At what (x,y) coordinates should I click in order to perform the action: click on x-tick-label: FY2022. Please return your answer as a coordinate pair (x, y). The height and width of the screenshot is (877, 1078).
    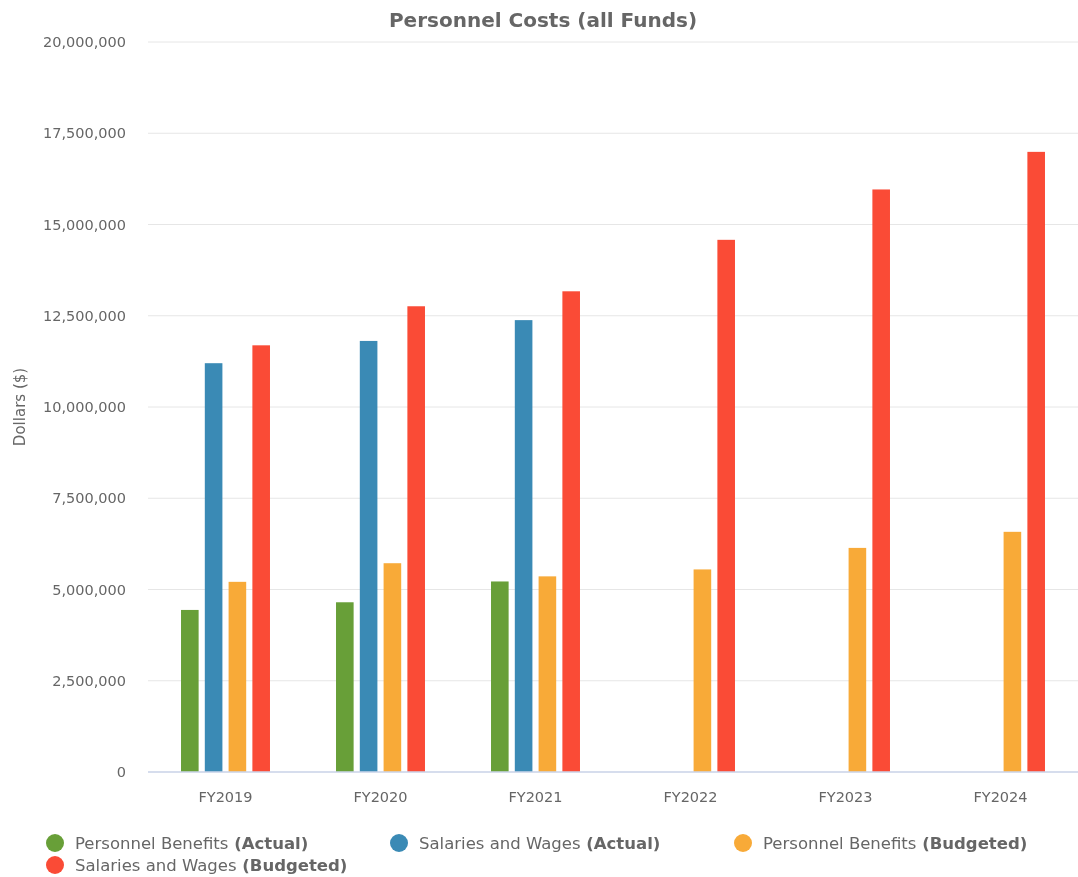
    Looking at the image, I should click on (690, 797).